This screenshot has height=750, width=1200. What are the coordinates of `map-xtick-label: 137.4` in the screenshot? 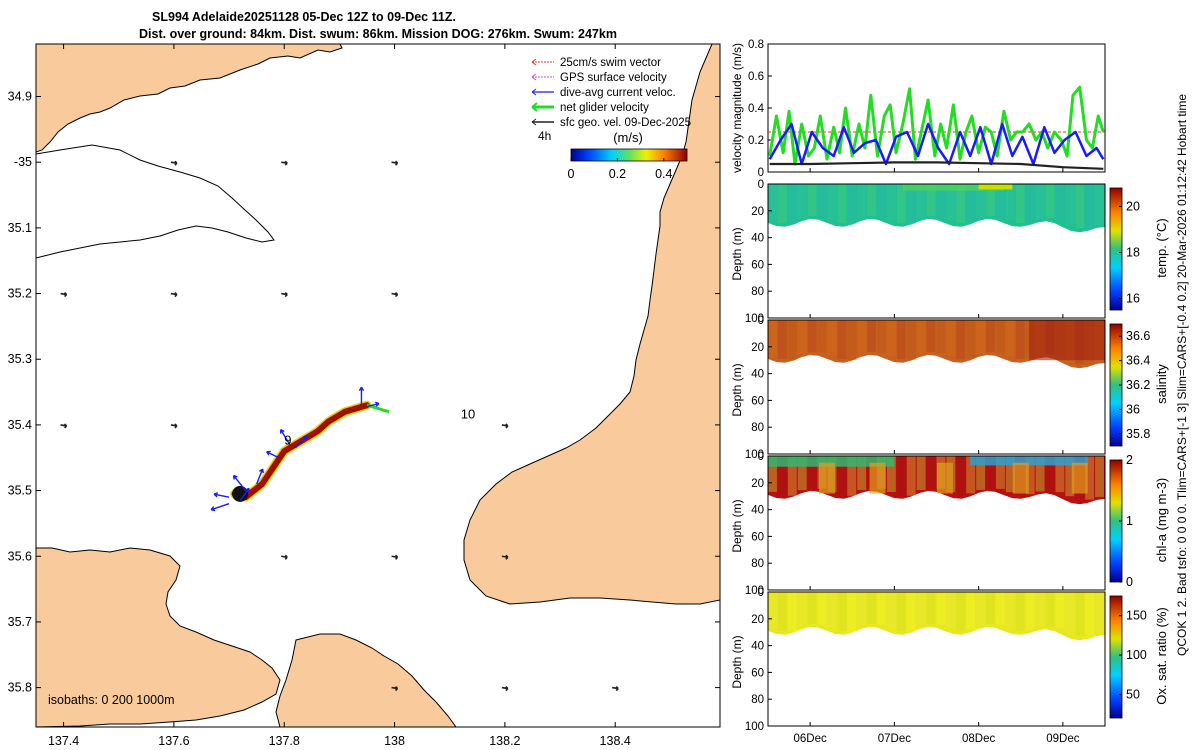 It's located at (63, 741).